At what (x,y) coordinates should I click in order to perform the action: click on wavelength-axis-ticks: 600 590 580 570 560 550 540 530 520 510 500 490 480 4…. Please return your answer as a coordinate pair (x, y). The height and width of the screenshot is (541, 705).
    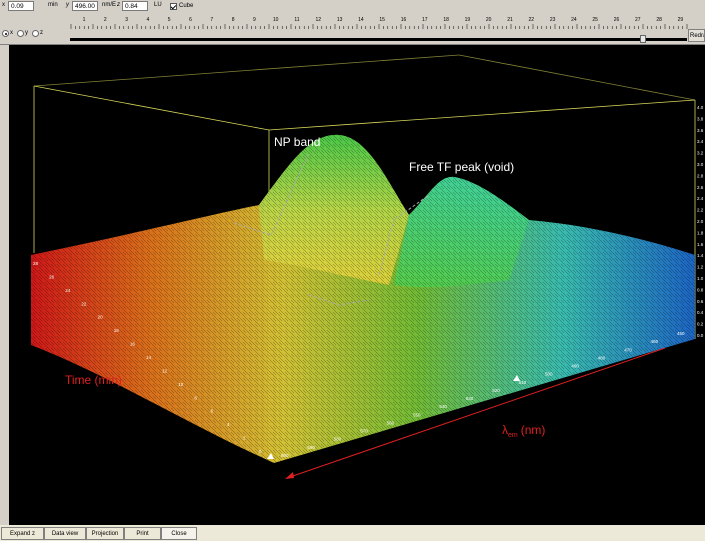
    Looking at the image, I should click on (483, 394).